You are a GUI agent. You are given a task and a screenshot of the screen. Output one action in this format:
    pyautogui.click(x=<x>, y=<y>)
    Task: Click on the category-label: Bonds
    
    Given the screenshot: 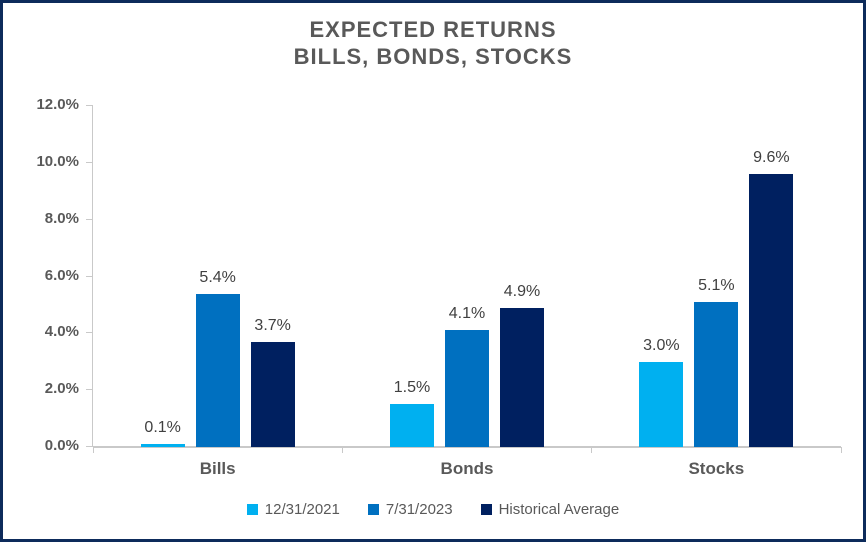 What is the action you would take?
    pyautogui.click(x=467, y=468)
    